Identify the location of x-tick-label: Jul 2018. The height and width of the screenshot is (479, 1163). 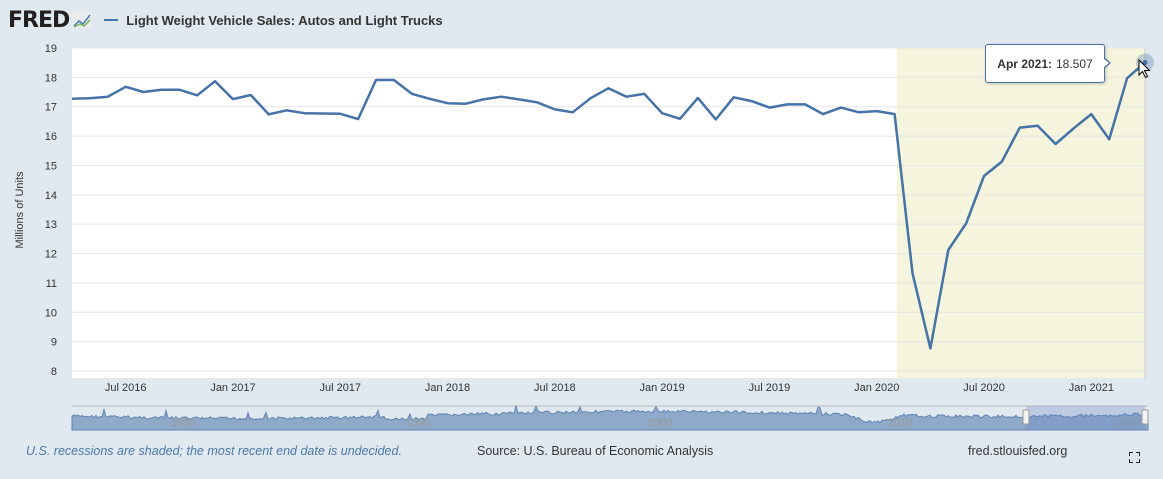
(555, 388).